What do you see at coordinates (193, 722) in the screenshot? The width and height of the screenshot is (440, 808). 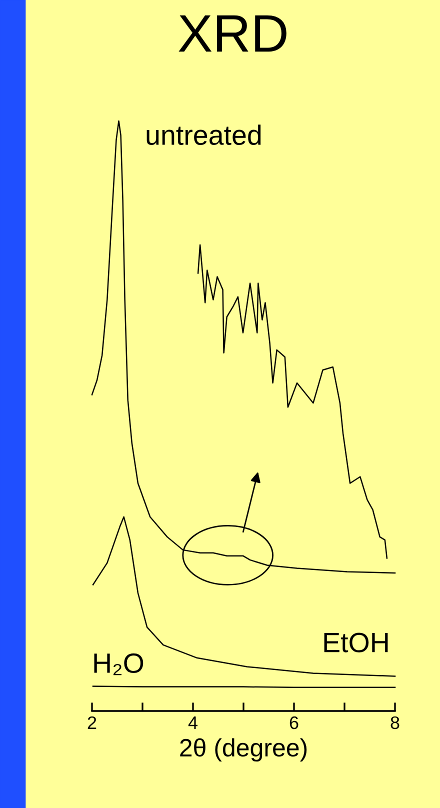 I see `x-tick-label: 4` at bounding box center [193, 722].